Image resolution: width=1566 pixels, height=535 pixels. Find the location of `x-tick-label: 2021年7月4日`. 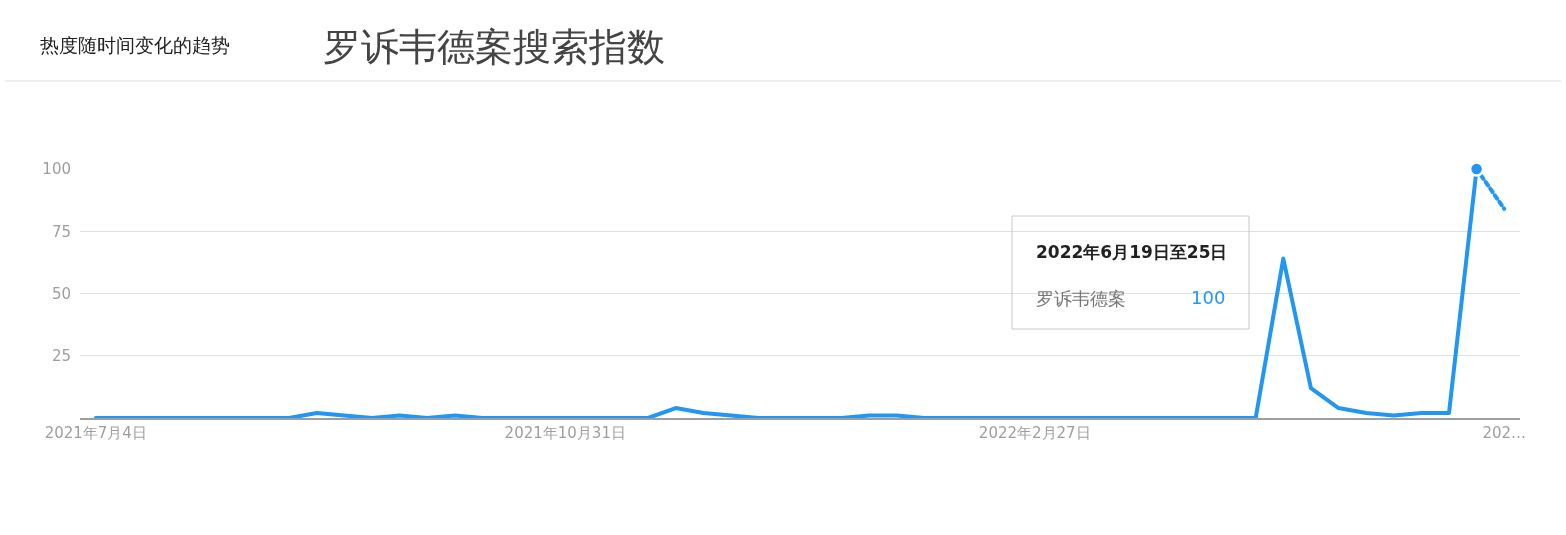

x-tick-label: 2021年7月4日 is located at coordinates (95, 432).